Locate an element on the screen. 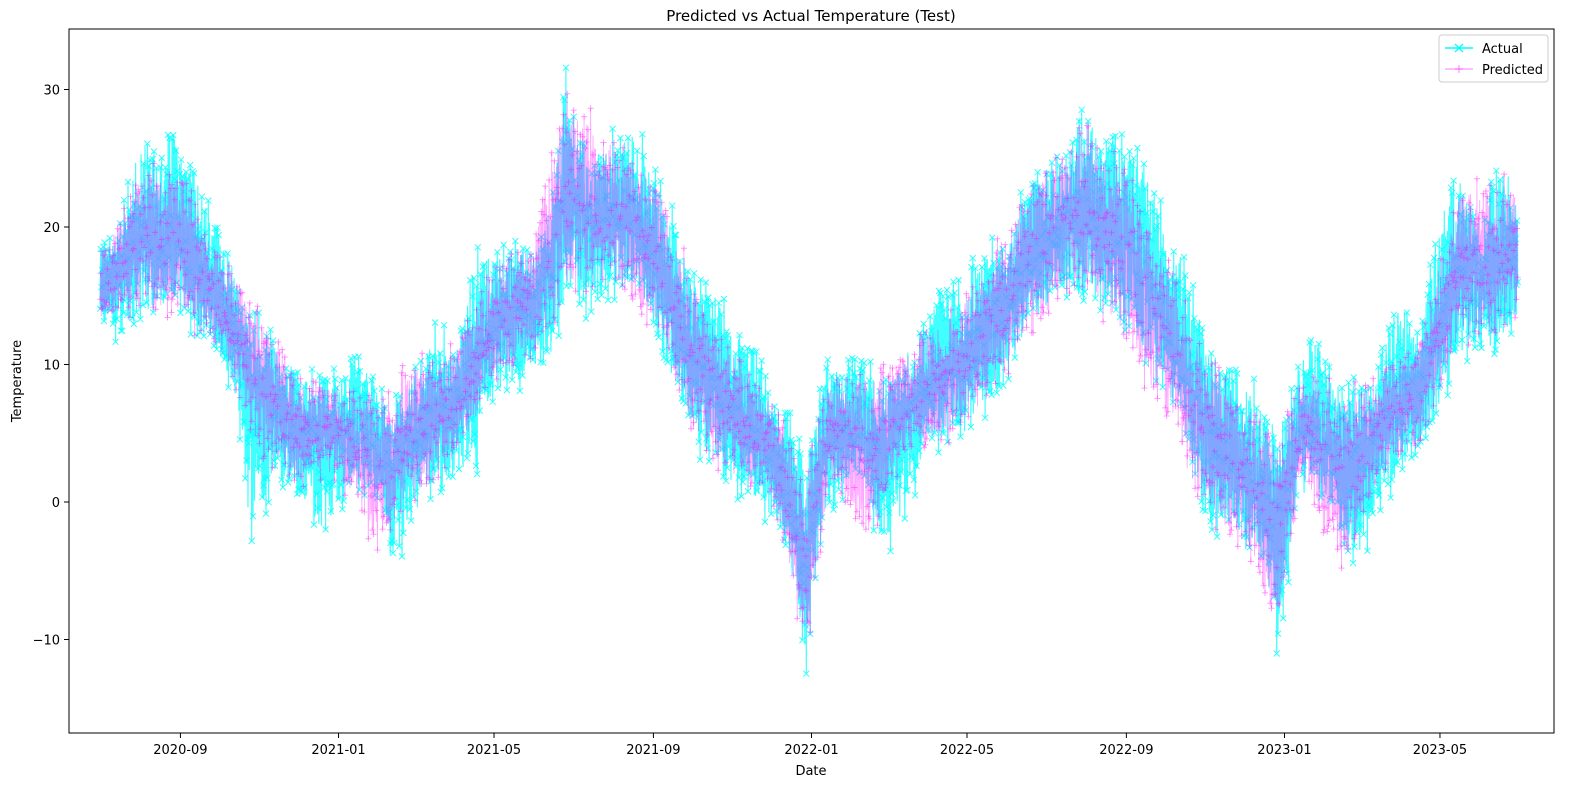 Image resolution: width=1589 pixels, height=788 pixels. chart-legend: Actual Predicted is located at coordinates (1493, 58).